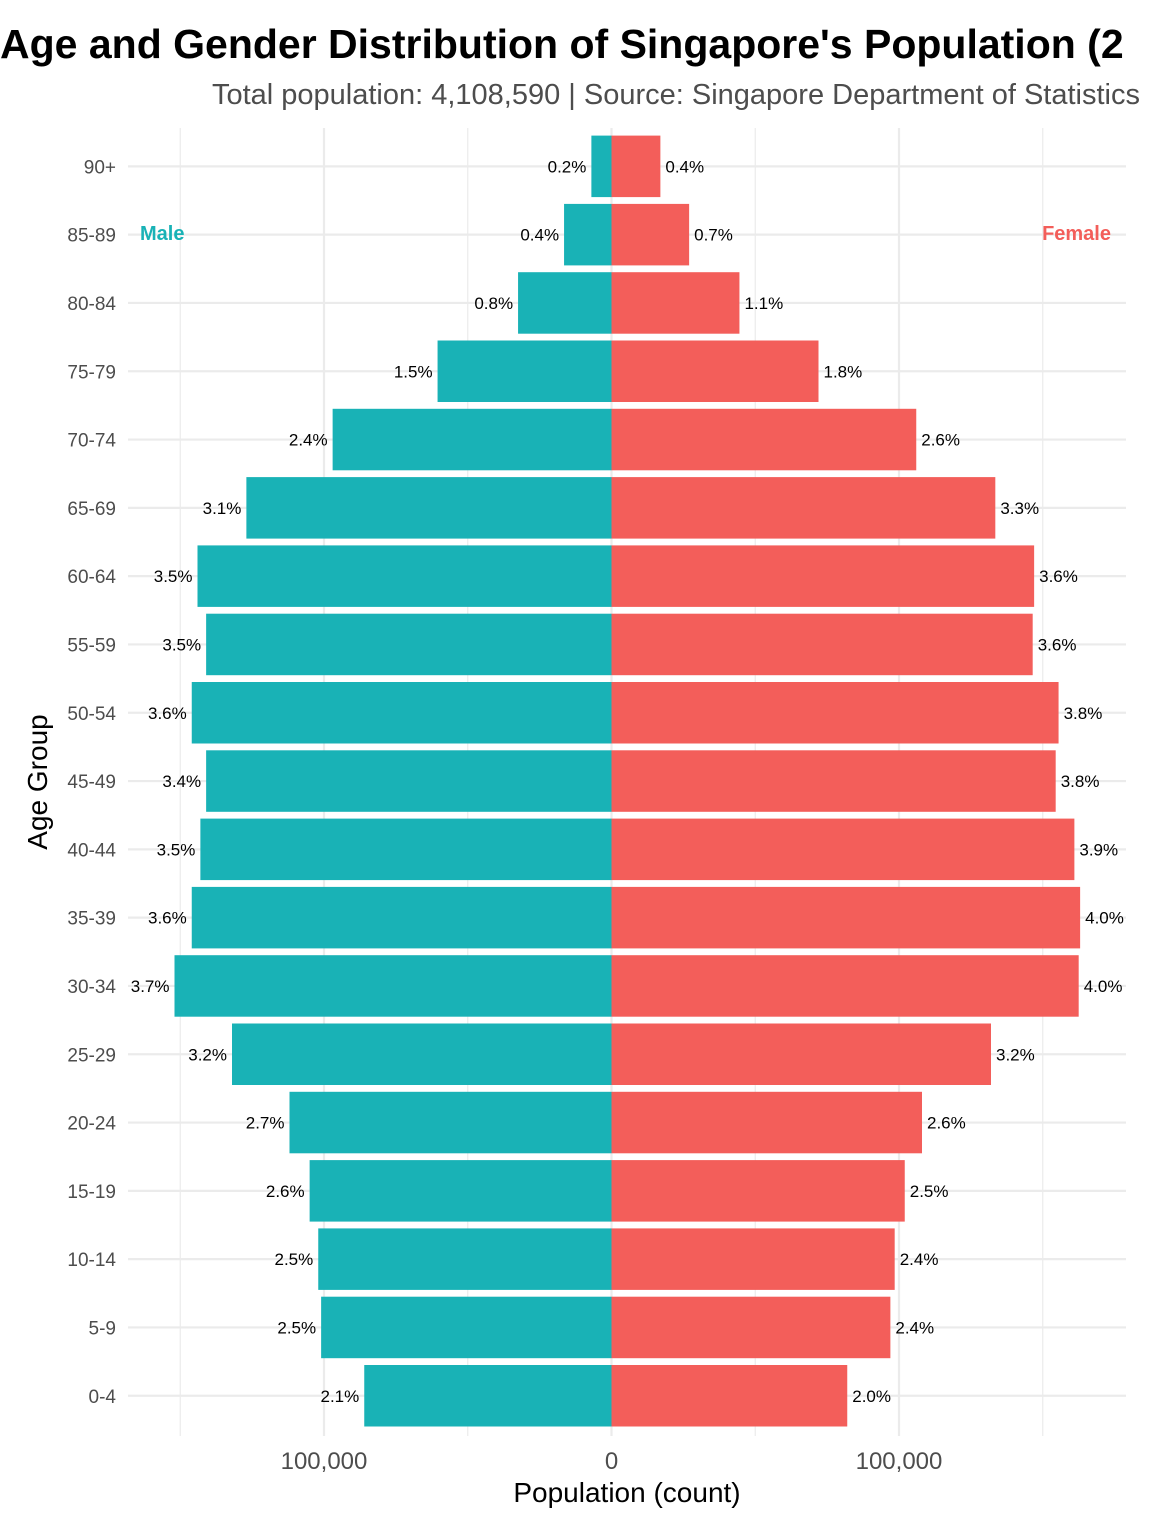 This screenshot has width=1152, height=1536. What do you see at coordinates (91, 1124) in the screenshot?
I see `y-tick-label-20-24: 20-24` at bounding box center [91, 1124].